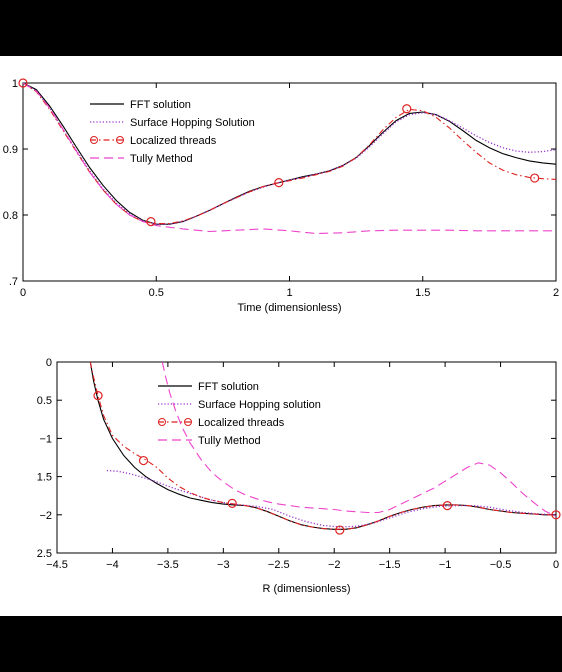 Image resolution: width=562 pixels, height=672 pixels. Describe the element at coordinates (334, 565) in the screenshot. I see `x-tick-label: −2` at that location.